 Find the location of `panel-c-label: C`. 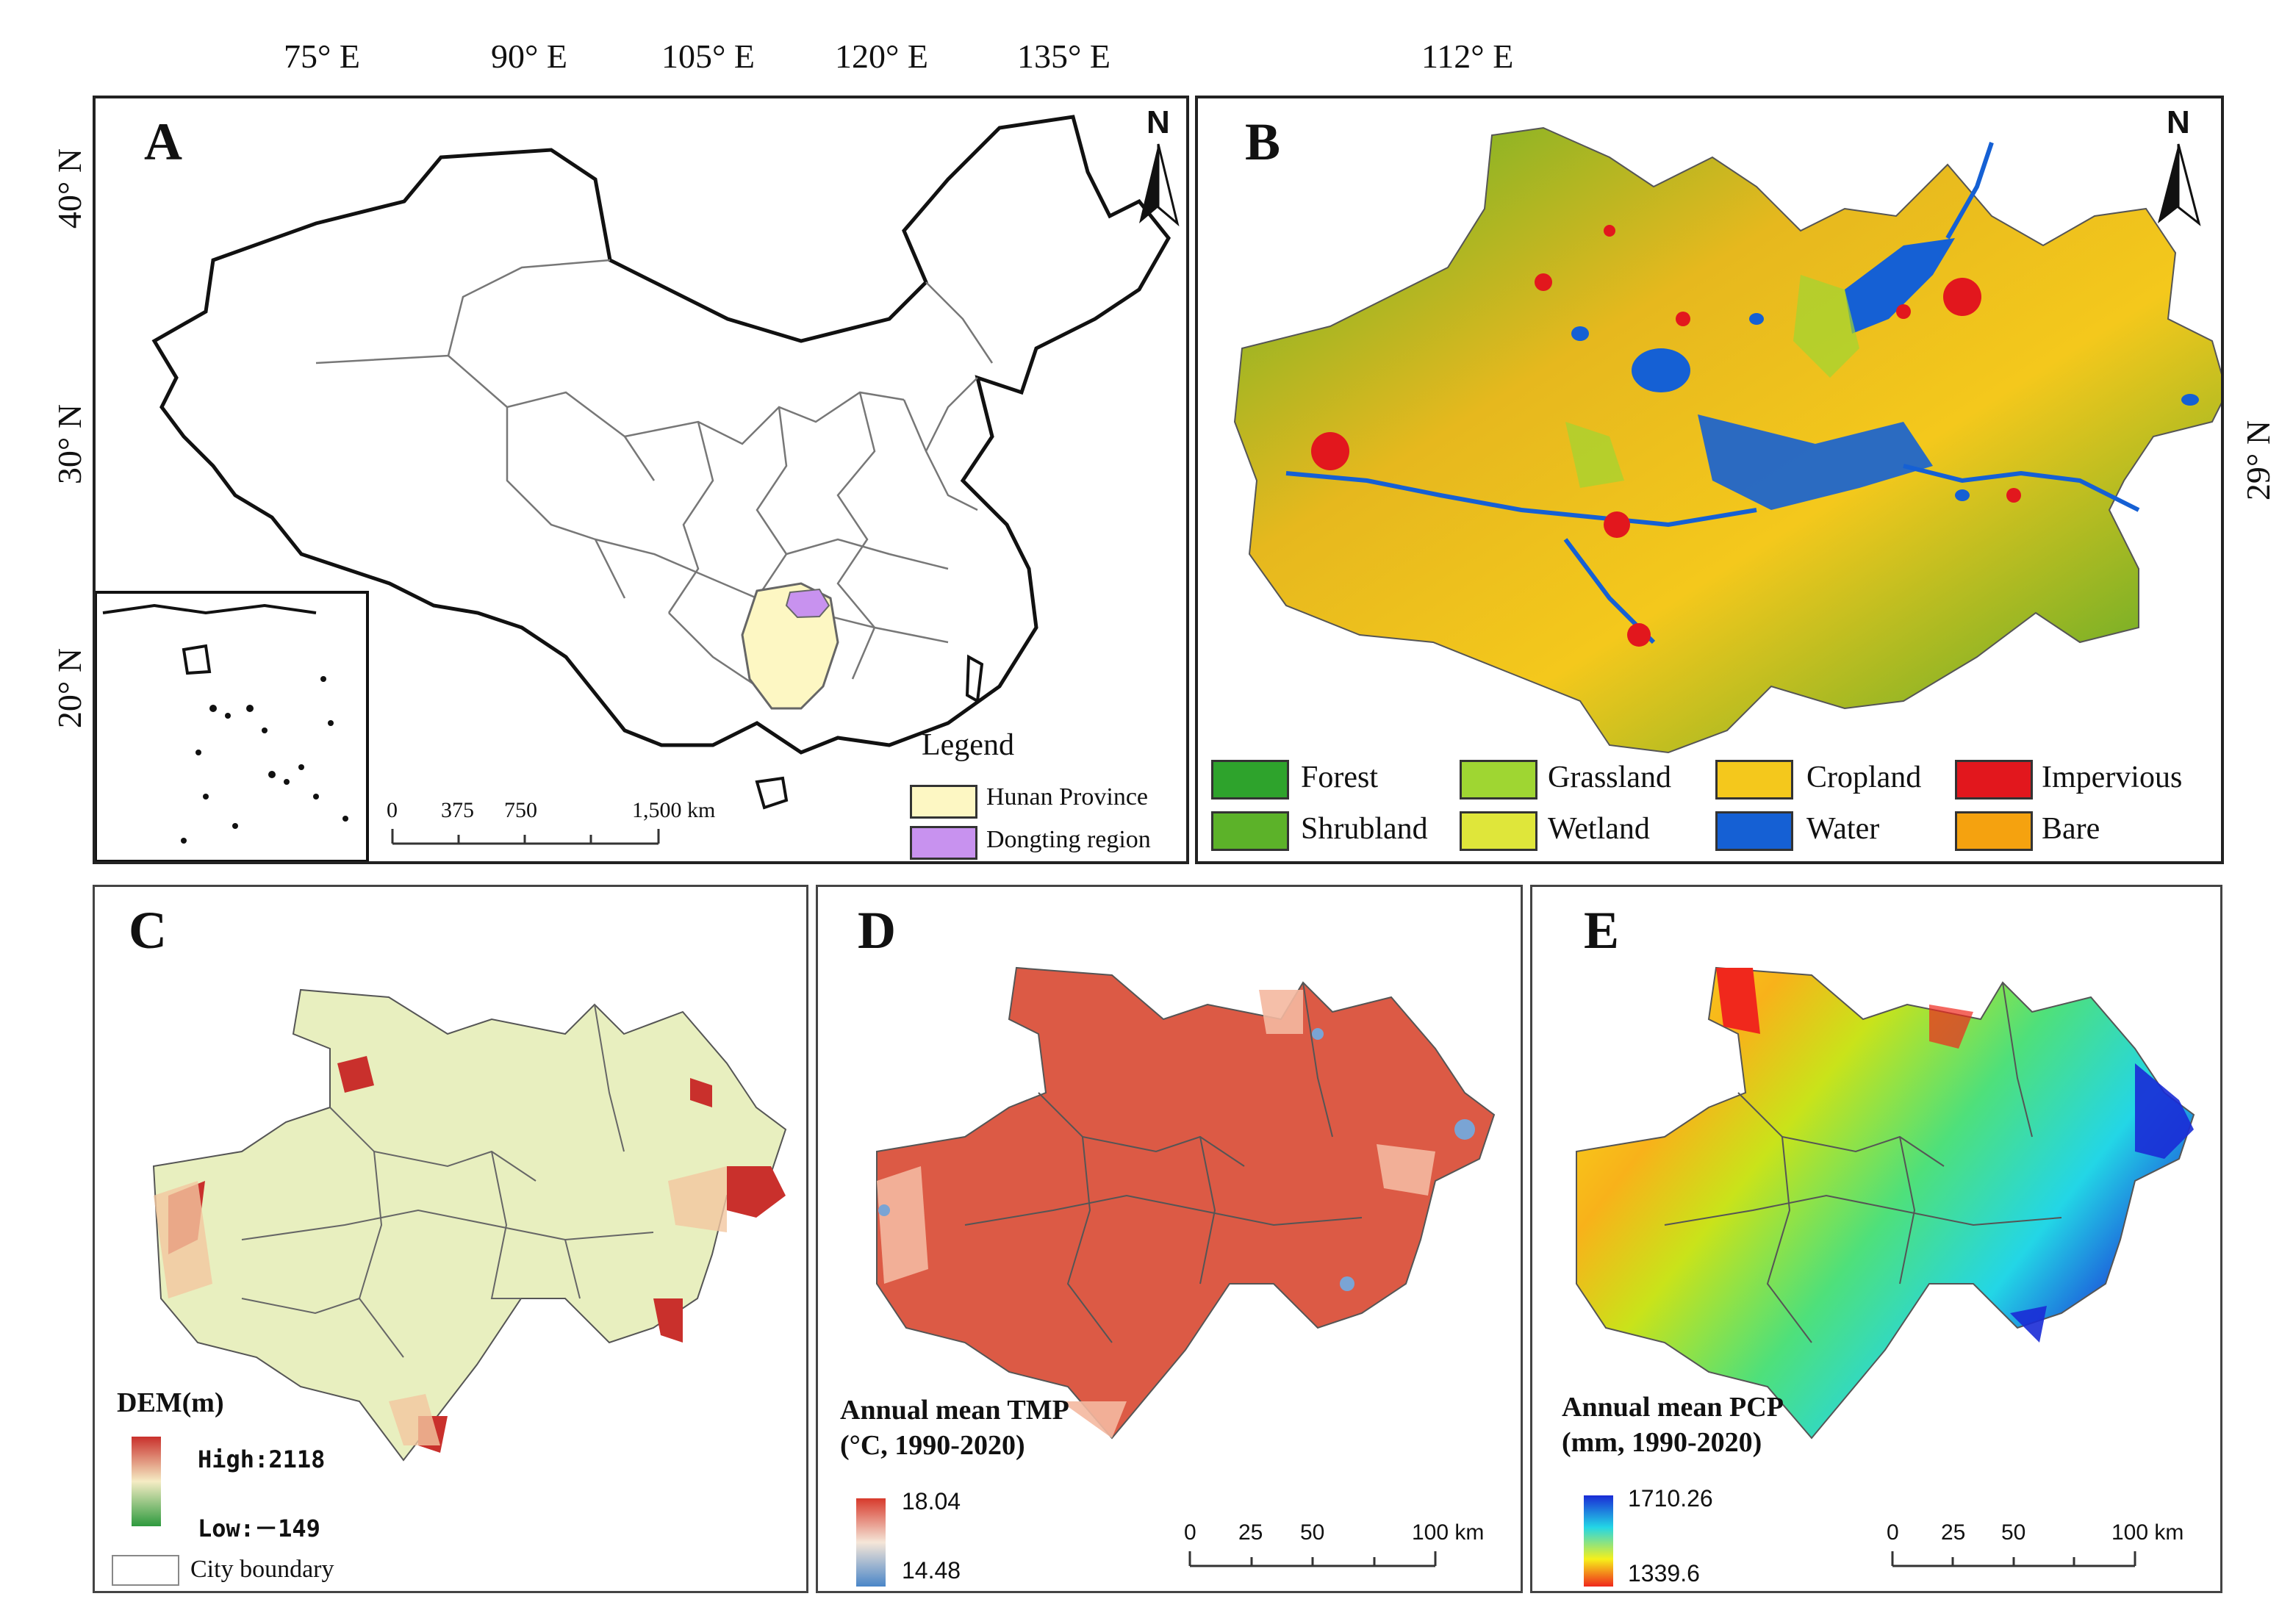

panel-c-label: C is located at coordinates (148, 931).